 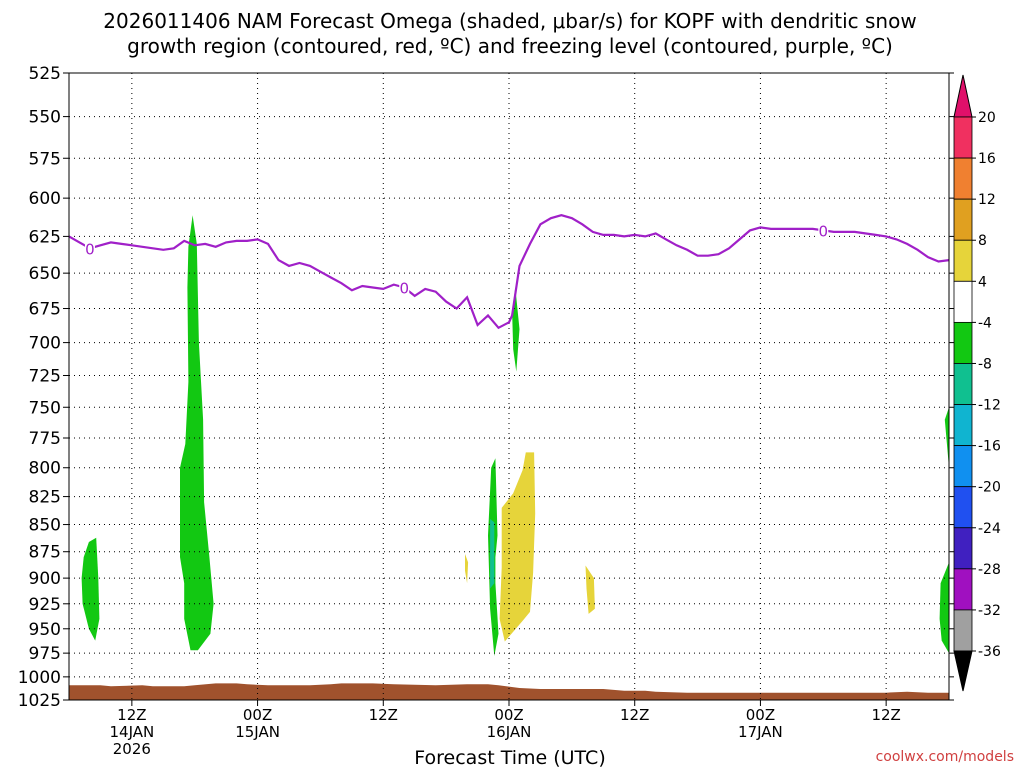 I want to click on y-tick-label-575: 575, so click(x=45, y=159).